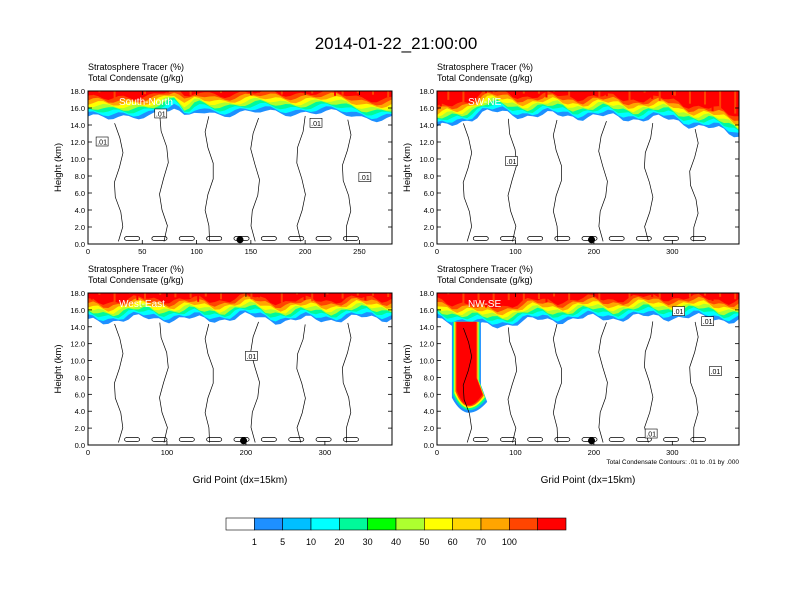 The image size is (792, 612). Describe the element at coordinates (481, 542) in the screenshot. I see `colorbar-label: 70` at that location.